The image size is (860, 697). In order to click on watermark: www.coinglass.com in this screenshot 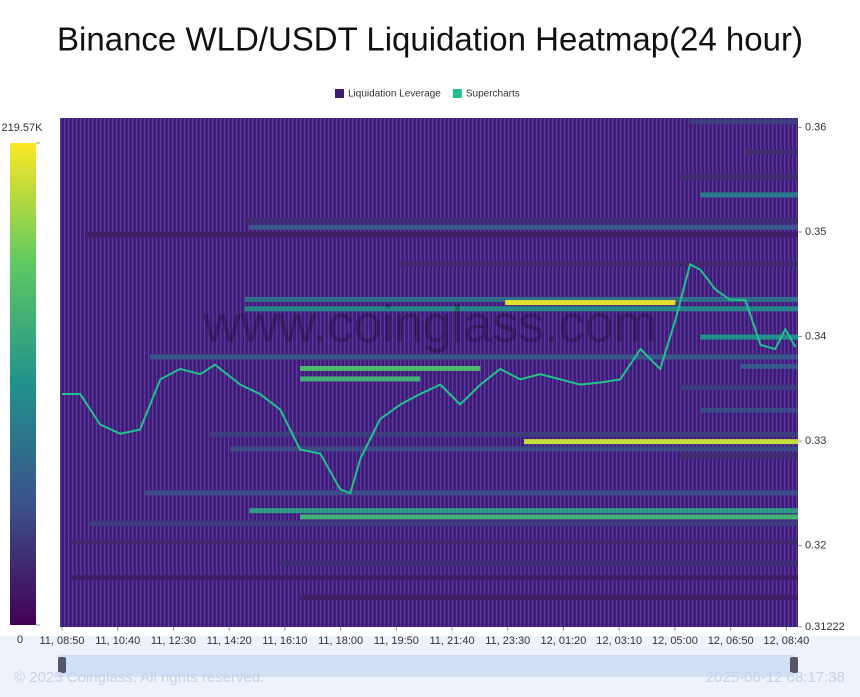, I will do `click(429, 325)`.